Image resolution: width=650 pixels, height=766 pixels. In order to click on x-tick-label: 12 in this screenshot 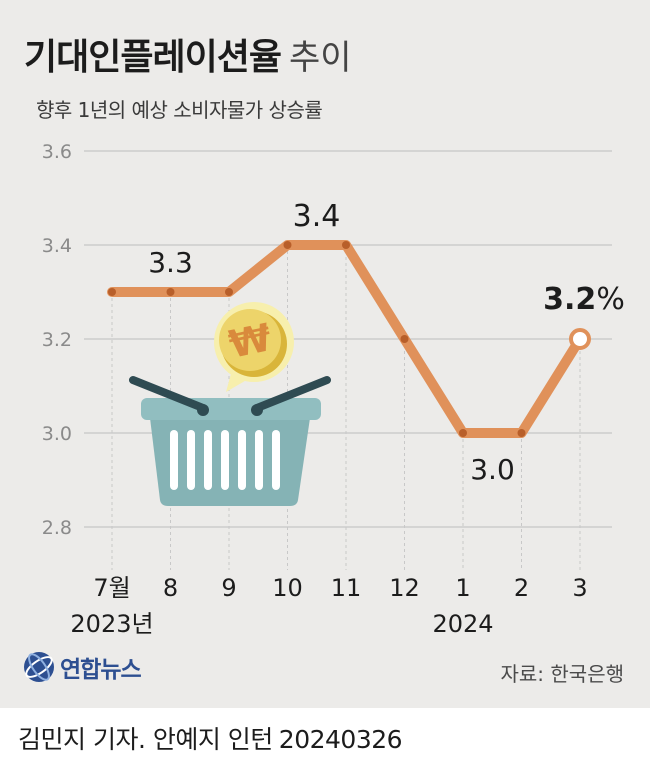, I will do `click(404, 588)`.